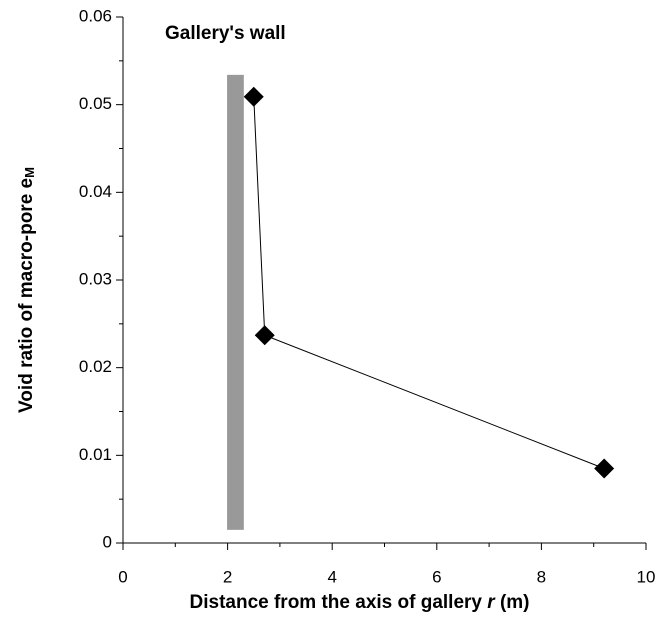 The width and height of the screenshot is (659, 622). I want to click on x-tick-label: 8, so click(541, 576).